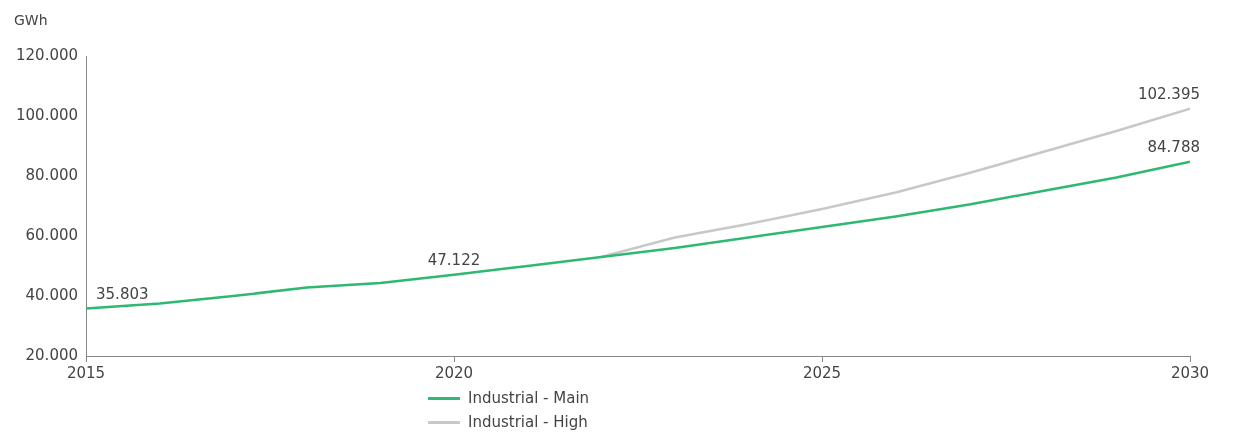  I want to click on data-label: 35.803, so click(122, 293).